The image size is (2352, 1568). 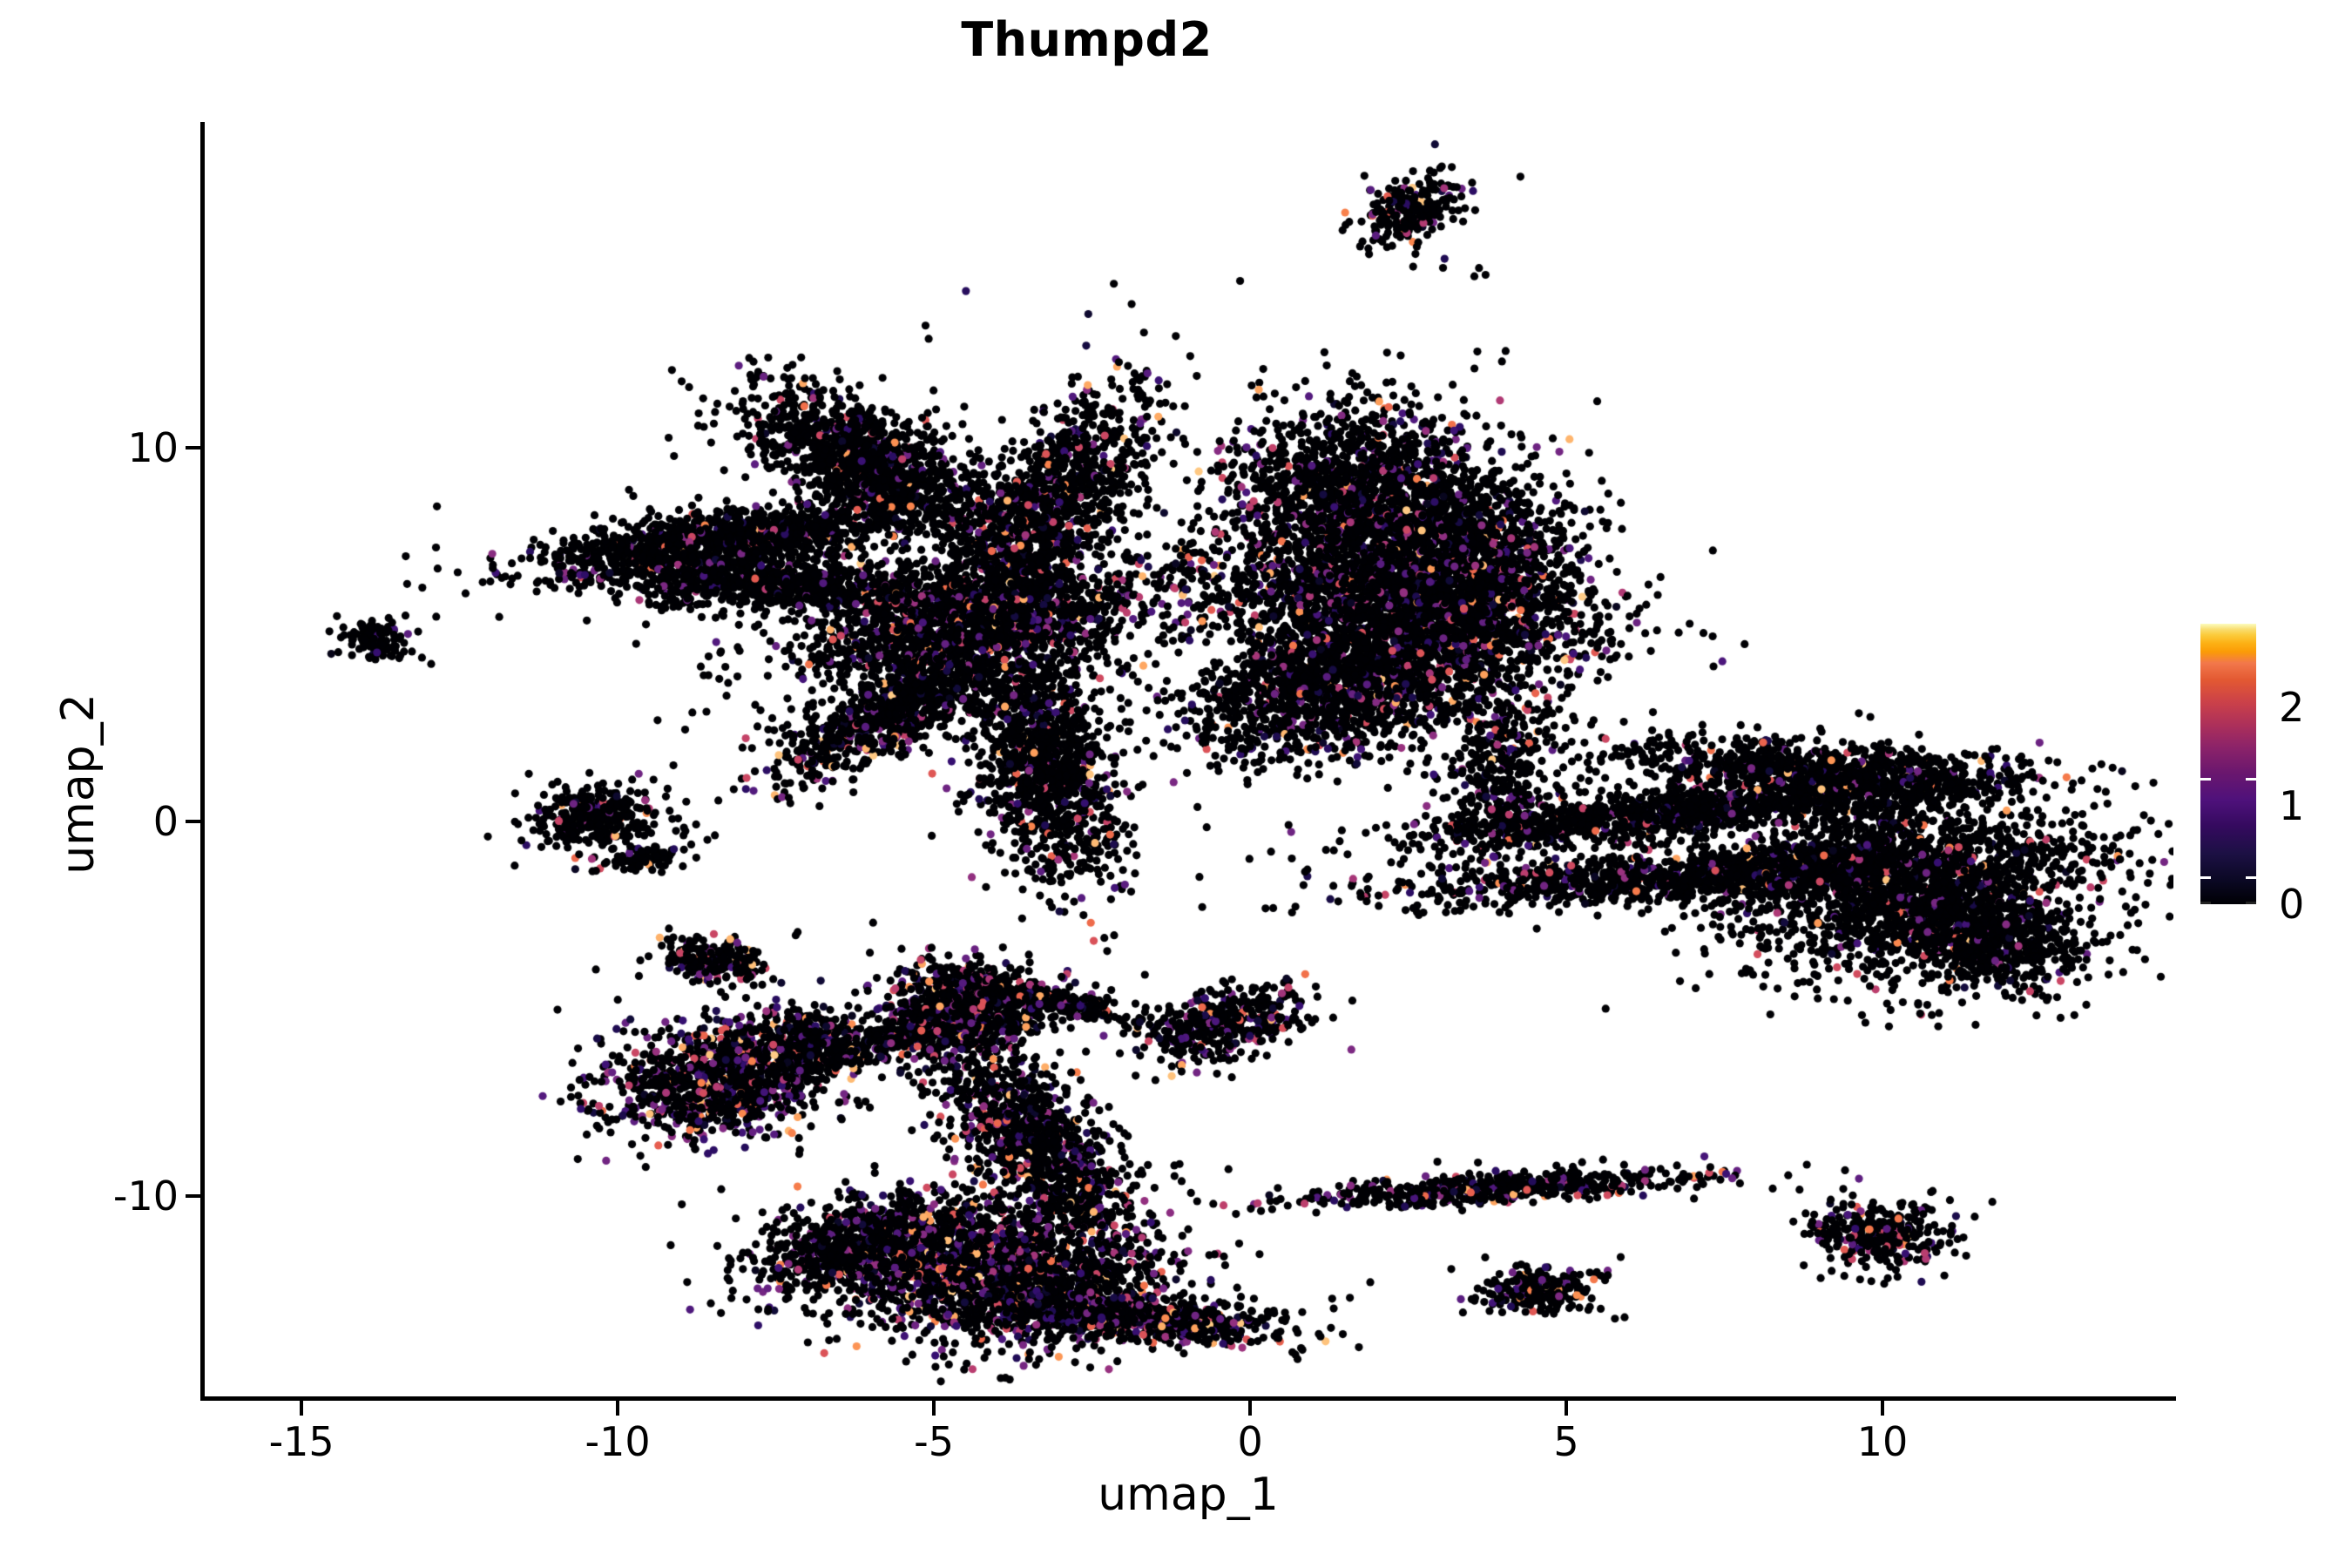 I want to click on y-axis-line, so click(x=202, y=761).